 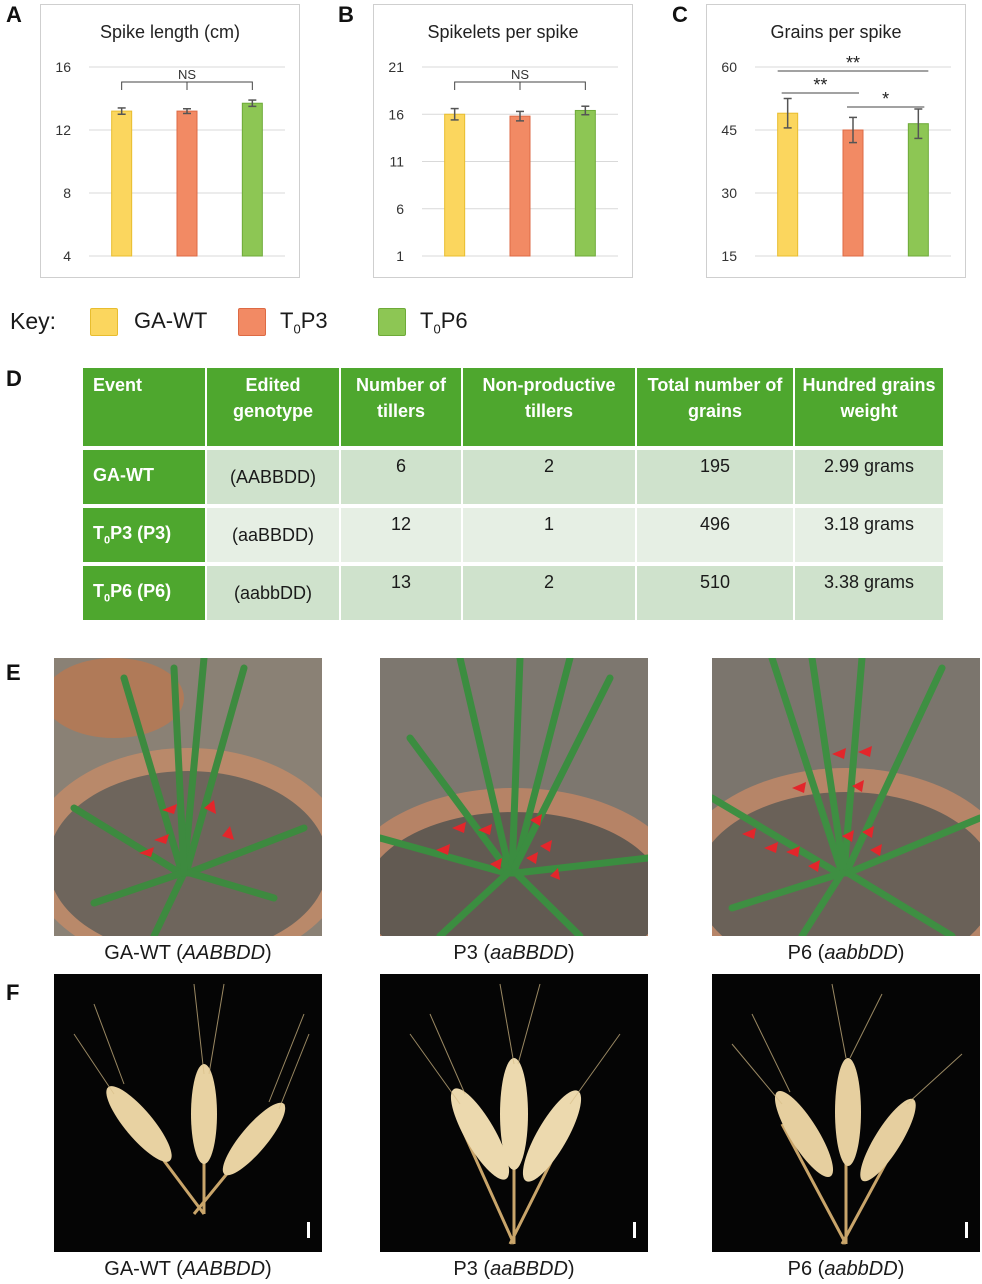 What do you see at coordinates (502, 32) in the screenshot?
I see `chart-title: Spikelets per spike` at bounding box center [502, 32].